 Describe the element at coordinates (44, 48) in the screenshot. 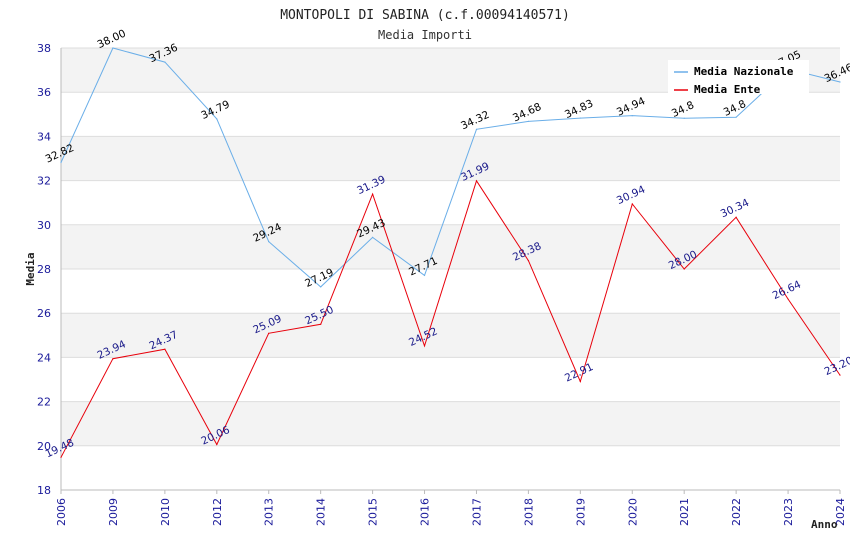

I see `y-tick-label: 38` at that location.